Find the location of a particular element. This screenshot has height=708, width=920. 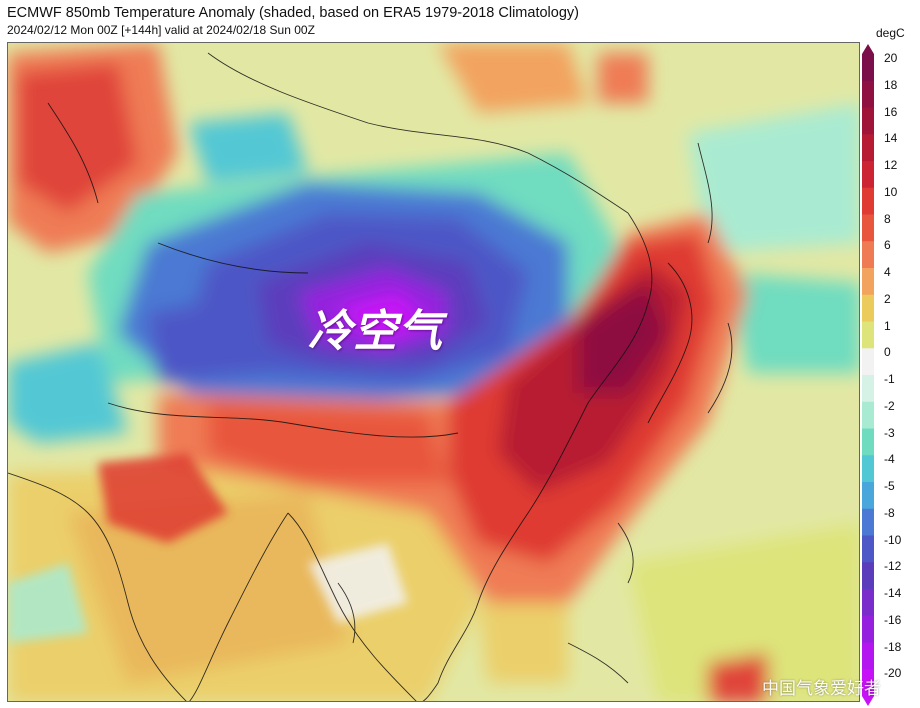

colorbar-tick-label: 18 is located at coordinates (891, 84).